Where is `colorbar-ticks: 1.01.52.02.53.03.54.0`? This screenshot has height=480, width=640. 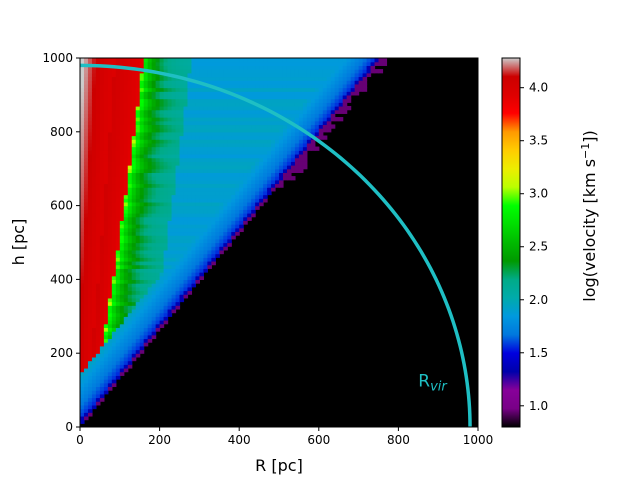
colorbar-ticks: 1.01.52.02.53.03.54.0 is located at coordinates (534, 247).